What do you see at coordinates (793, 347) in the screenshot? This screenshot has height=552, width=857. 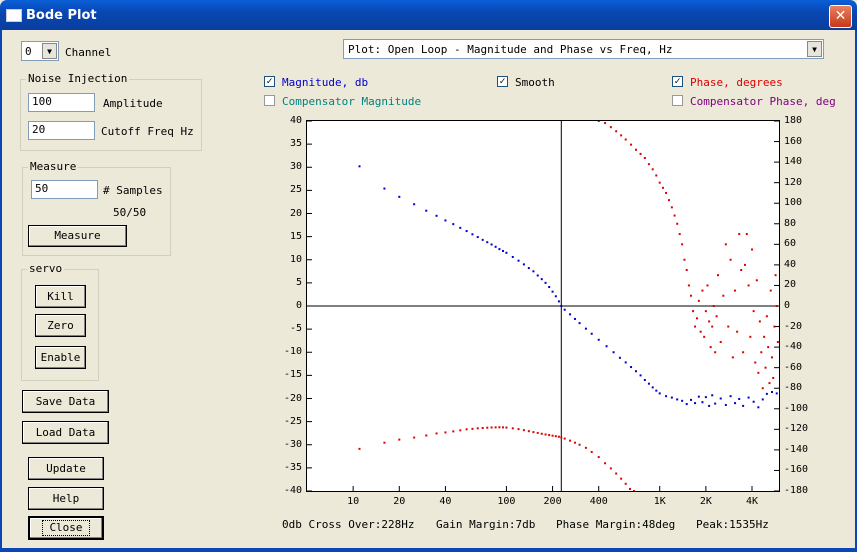 I see `y-right-tick-label: -40` at bounding box center [793, 347].